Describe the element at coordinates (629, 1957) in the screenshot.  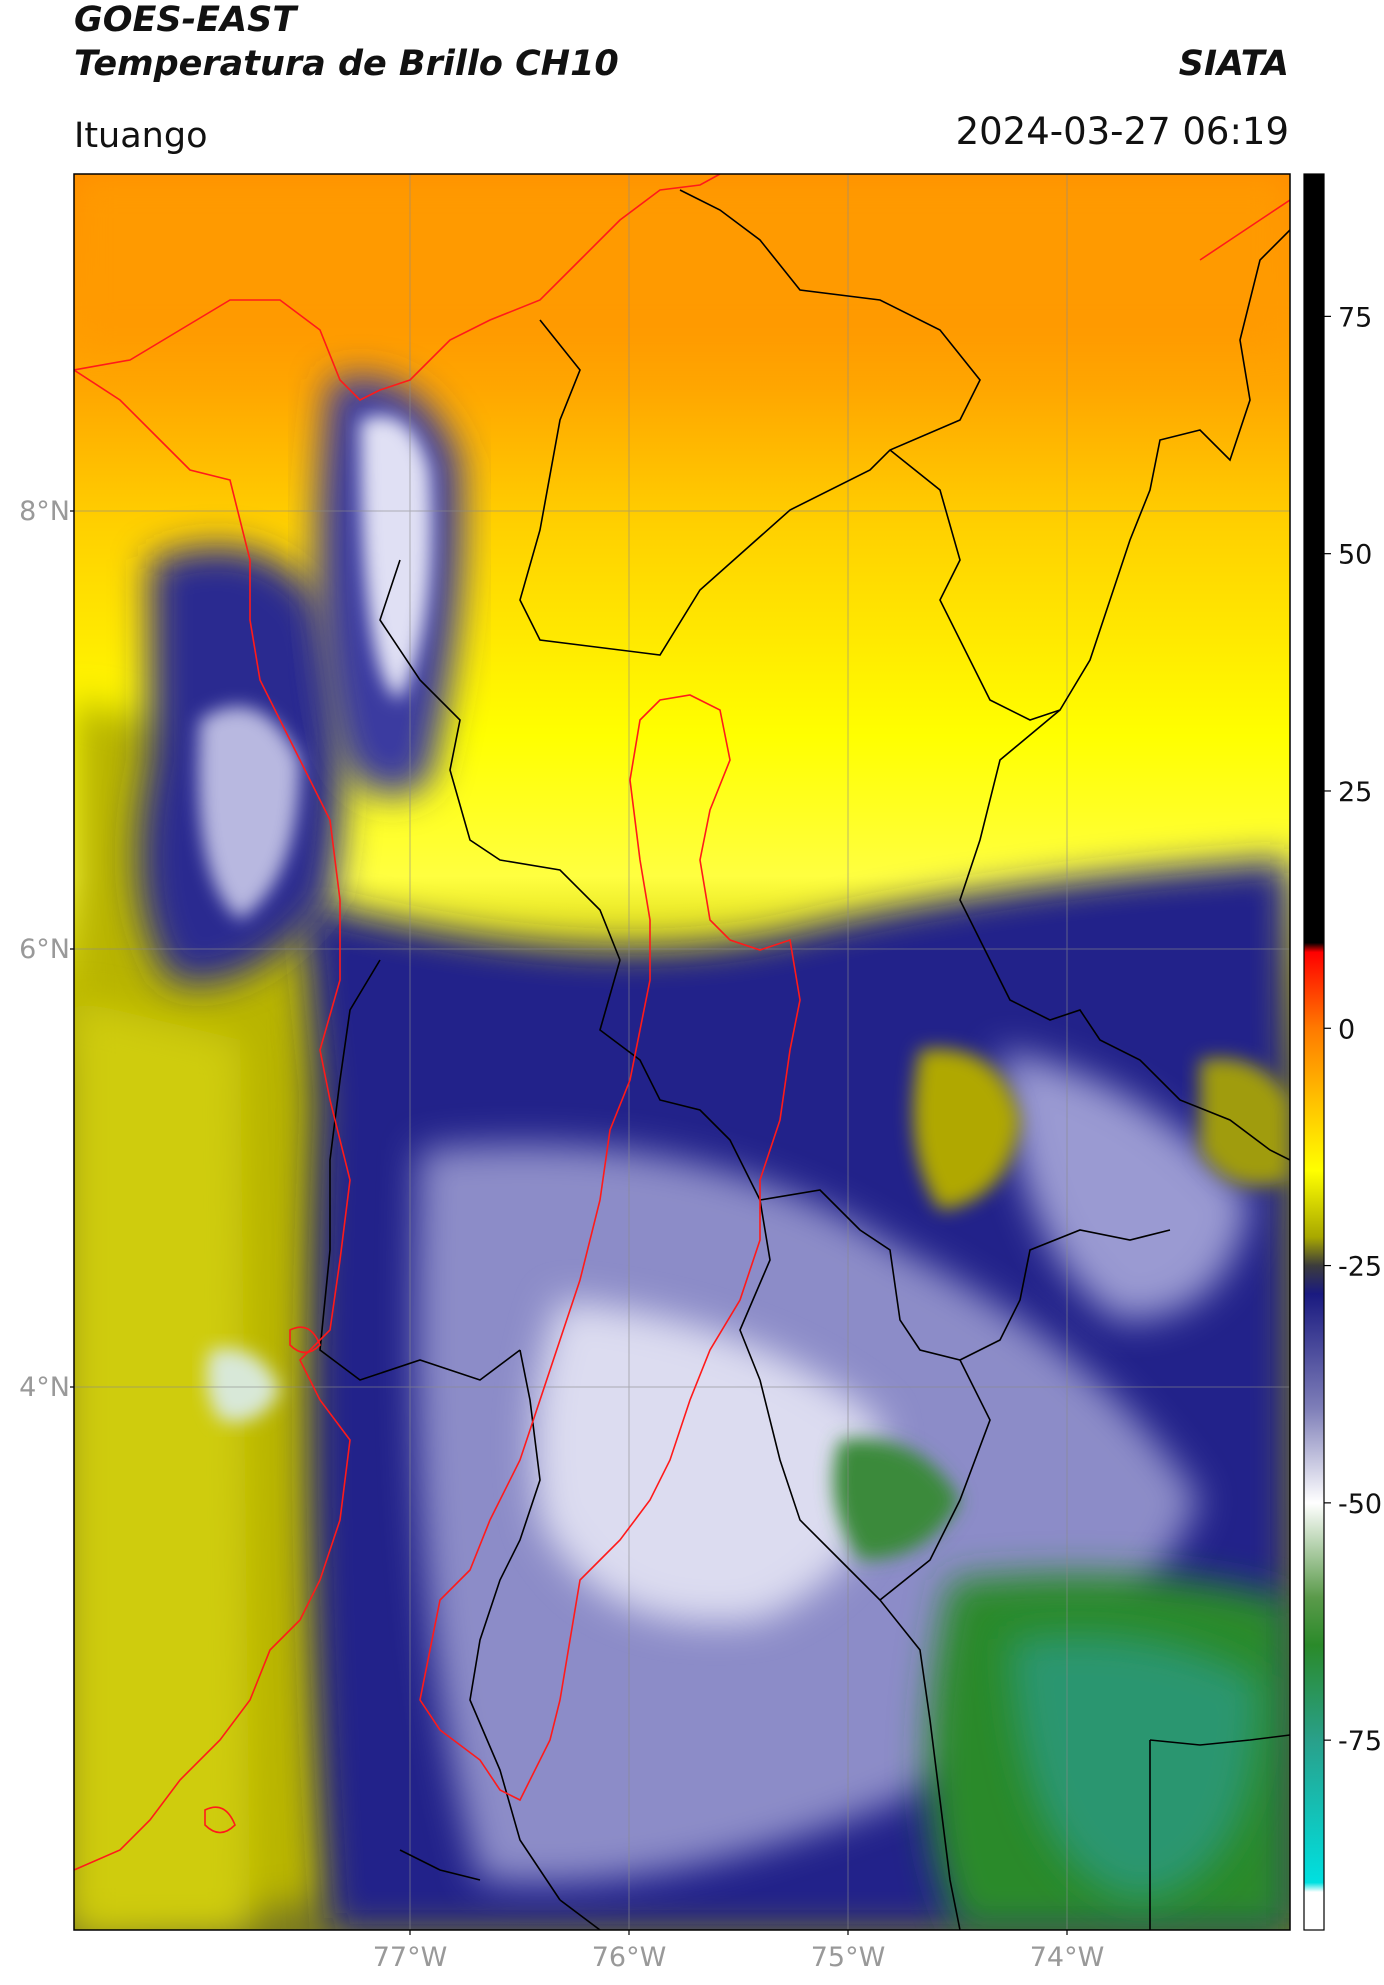
I see `lon-label: 76°W` at that location.